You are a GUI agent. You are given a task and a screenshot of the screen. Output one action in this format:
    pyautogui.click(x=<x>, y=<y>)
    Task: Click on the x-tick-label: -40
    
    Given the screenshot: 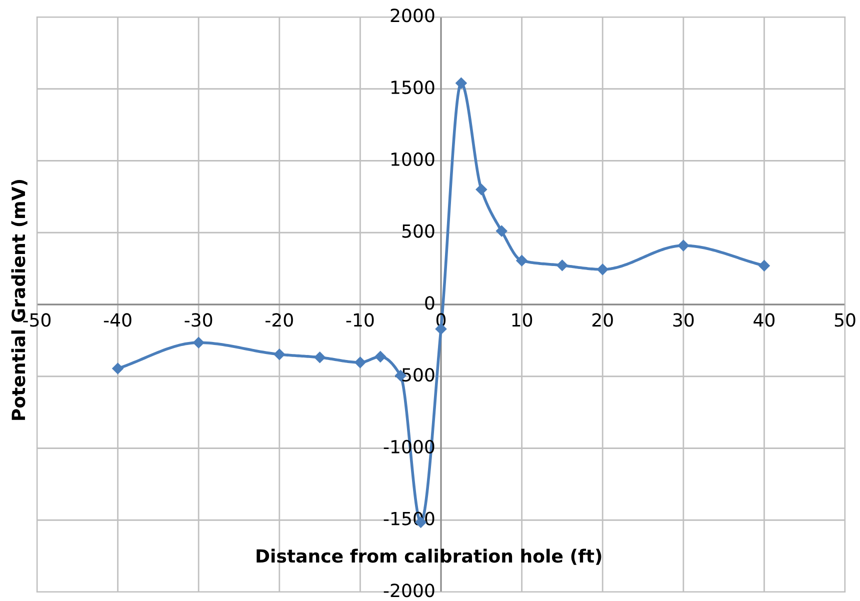 What is the action you would take?
    pyautogui.click(x=118, y=320)
    